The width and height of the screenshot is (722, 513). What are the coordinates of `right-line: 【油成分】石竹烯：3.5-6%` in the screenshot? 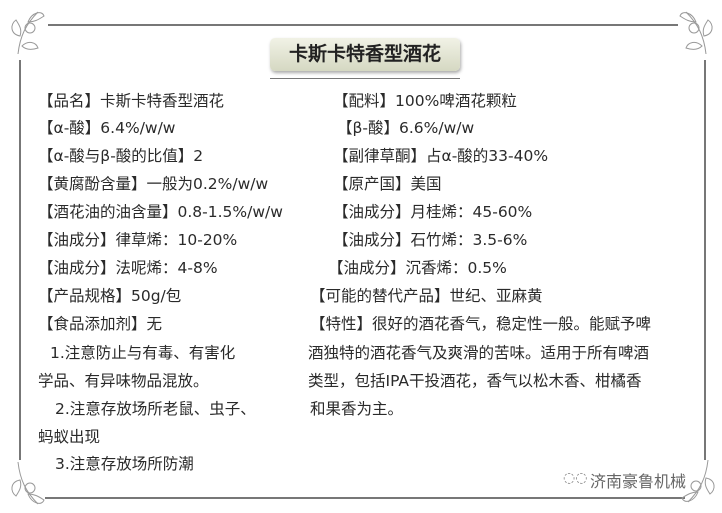 It's located at (430, 240).